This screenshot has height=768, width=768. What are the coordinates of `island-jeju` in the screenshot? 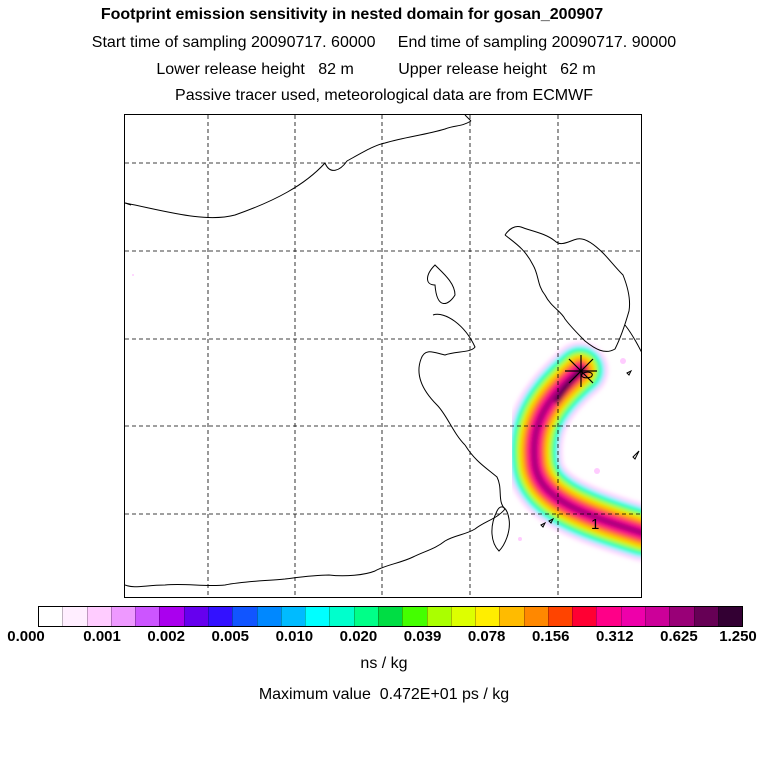 It's located at (587, 375).